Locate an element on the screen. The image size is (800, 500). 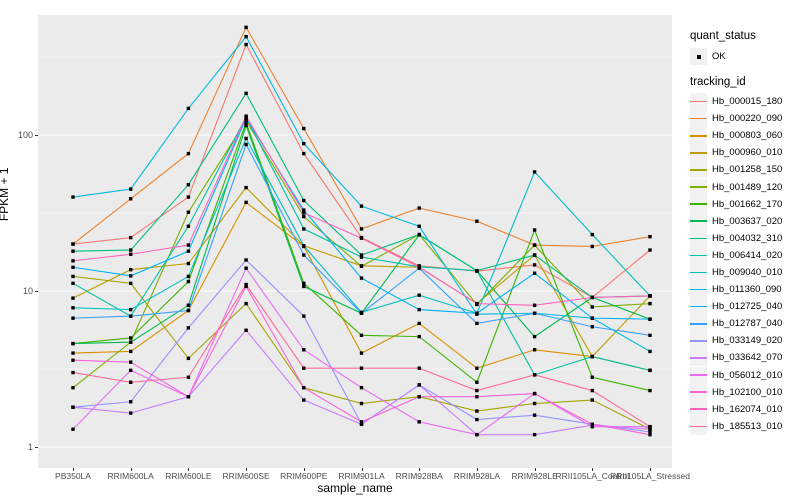
legend-item-Hb_003637_020: Hb_003637_020 is located at coordinates (736, 221).